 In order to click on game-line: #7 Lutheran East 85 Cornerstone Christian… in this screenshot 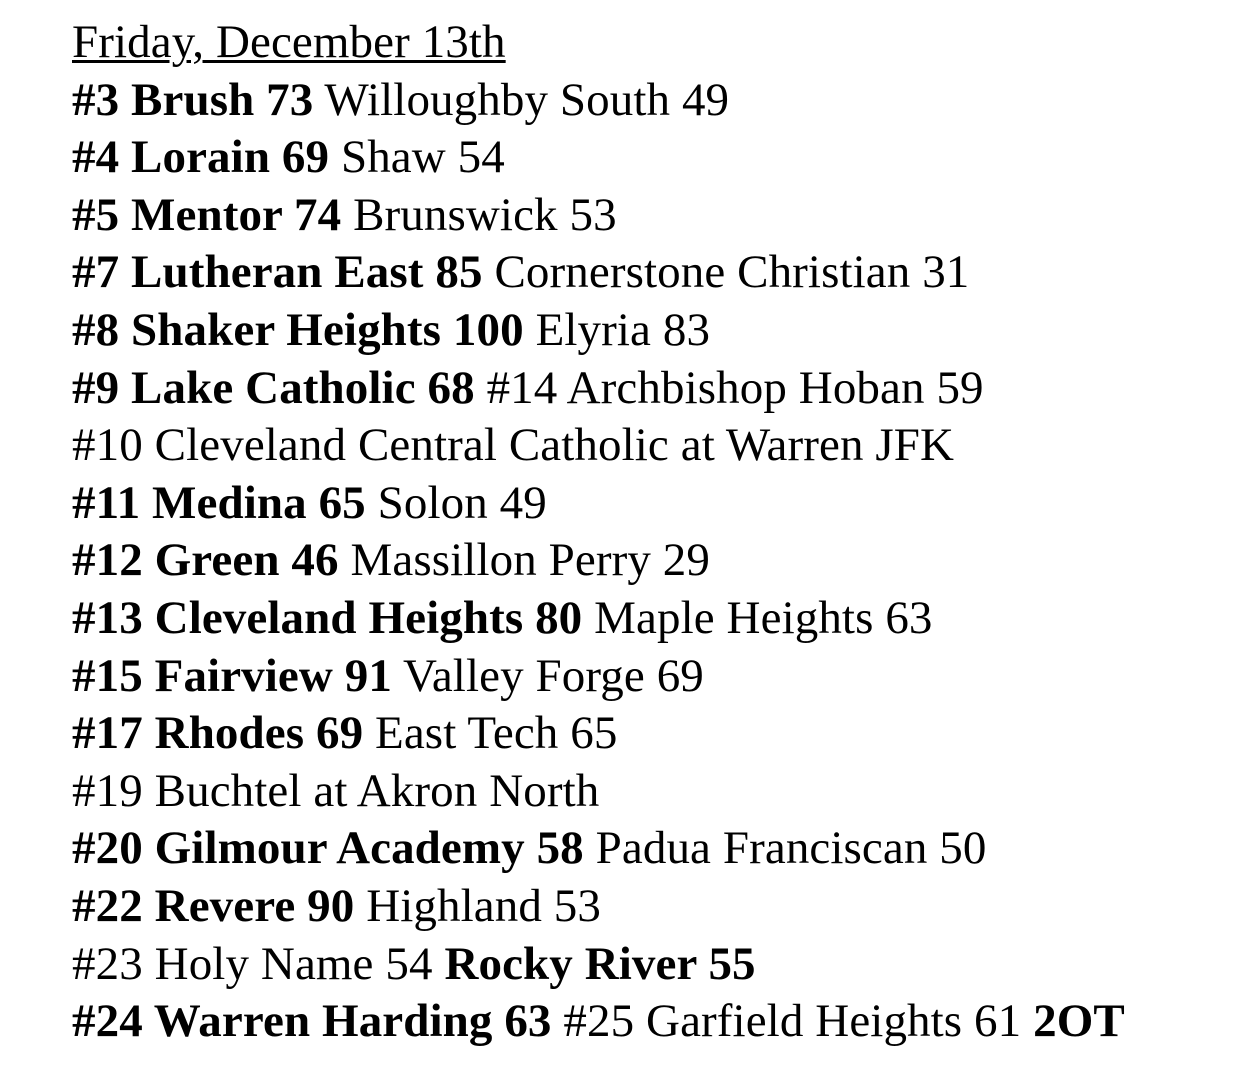, I will do `click(656, 273)`.